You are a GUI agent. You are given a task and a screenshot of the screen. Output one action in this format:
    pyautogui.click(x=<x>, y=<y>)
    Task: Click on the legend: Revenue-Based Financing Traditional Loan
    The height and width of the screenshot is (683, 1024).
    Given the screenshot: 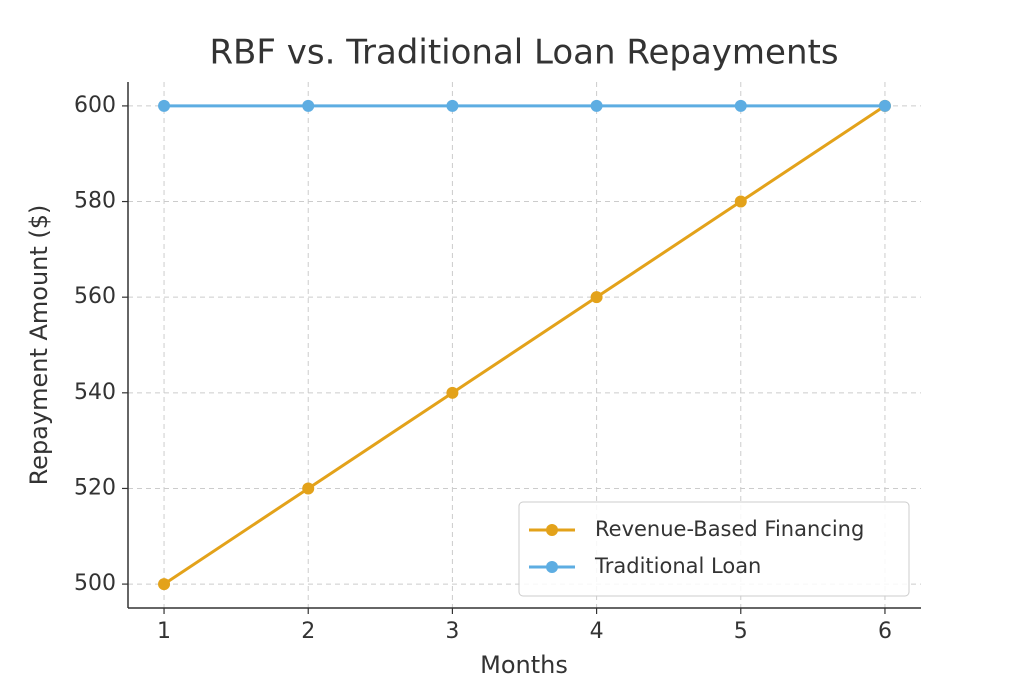 What is the action you would take?
    pyautogui.click(x=714, y=549)
    